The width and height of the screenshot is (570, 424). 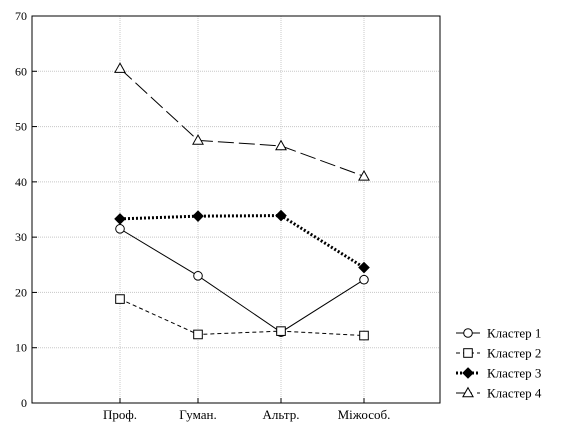 I want to click on legend-label: Кластер 2, so click(x=514, y=353).